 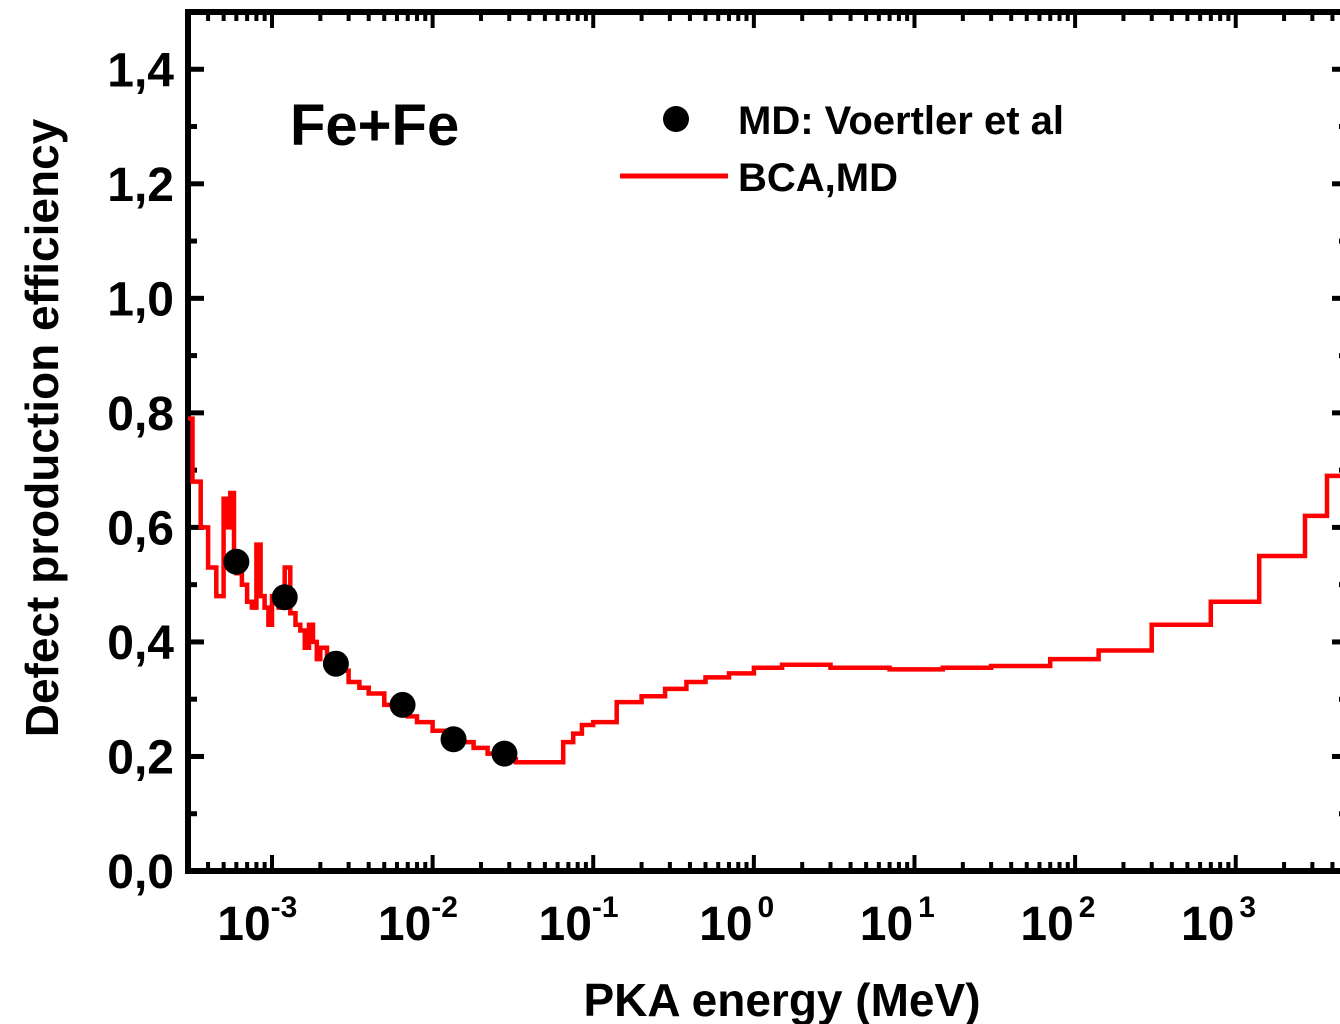 What do you see at coordinates (926, 907) in the screenshot?
I see `x-tick-label-exponent: 1` at bounding box center [926, 907].